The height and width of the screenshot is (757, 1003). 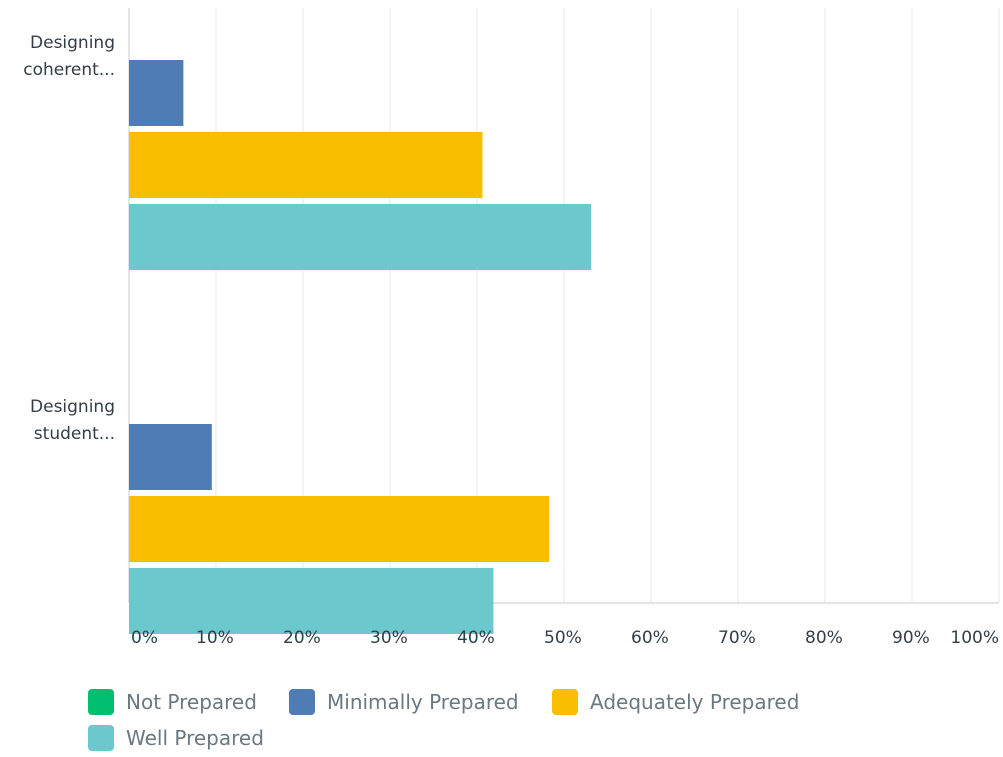 What do you see at coordinates (974, 638) in the screenshot?
I see `x-tick-label: 100%` at bounding box center [974, 638].